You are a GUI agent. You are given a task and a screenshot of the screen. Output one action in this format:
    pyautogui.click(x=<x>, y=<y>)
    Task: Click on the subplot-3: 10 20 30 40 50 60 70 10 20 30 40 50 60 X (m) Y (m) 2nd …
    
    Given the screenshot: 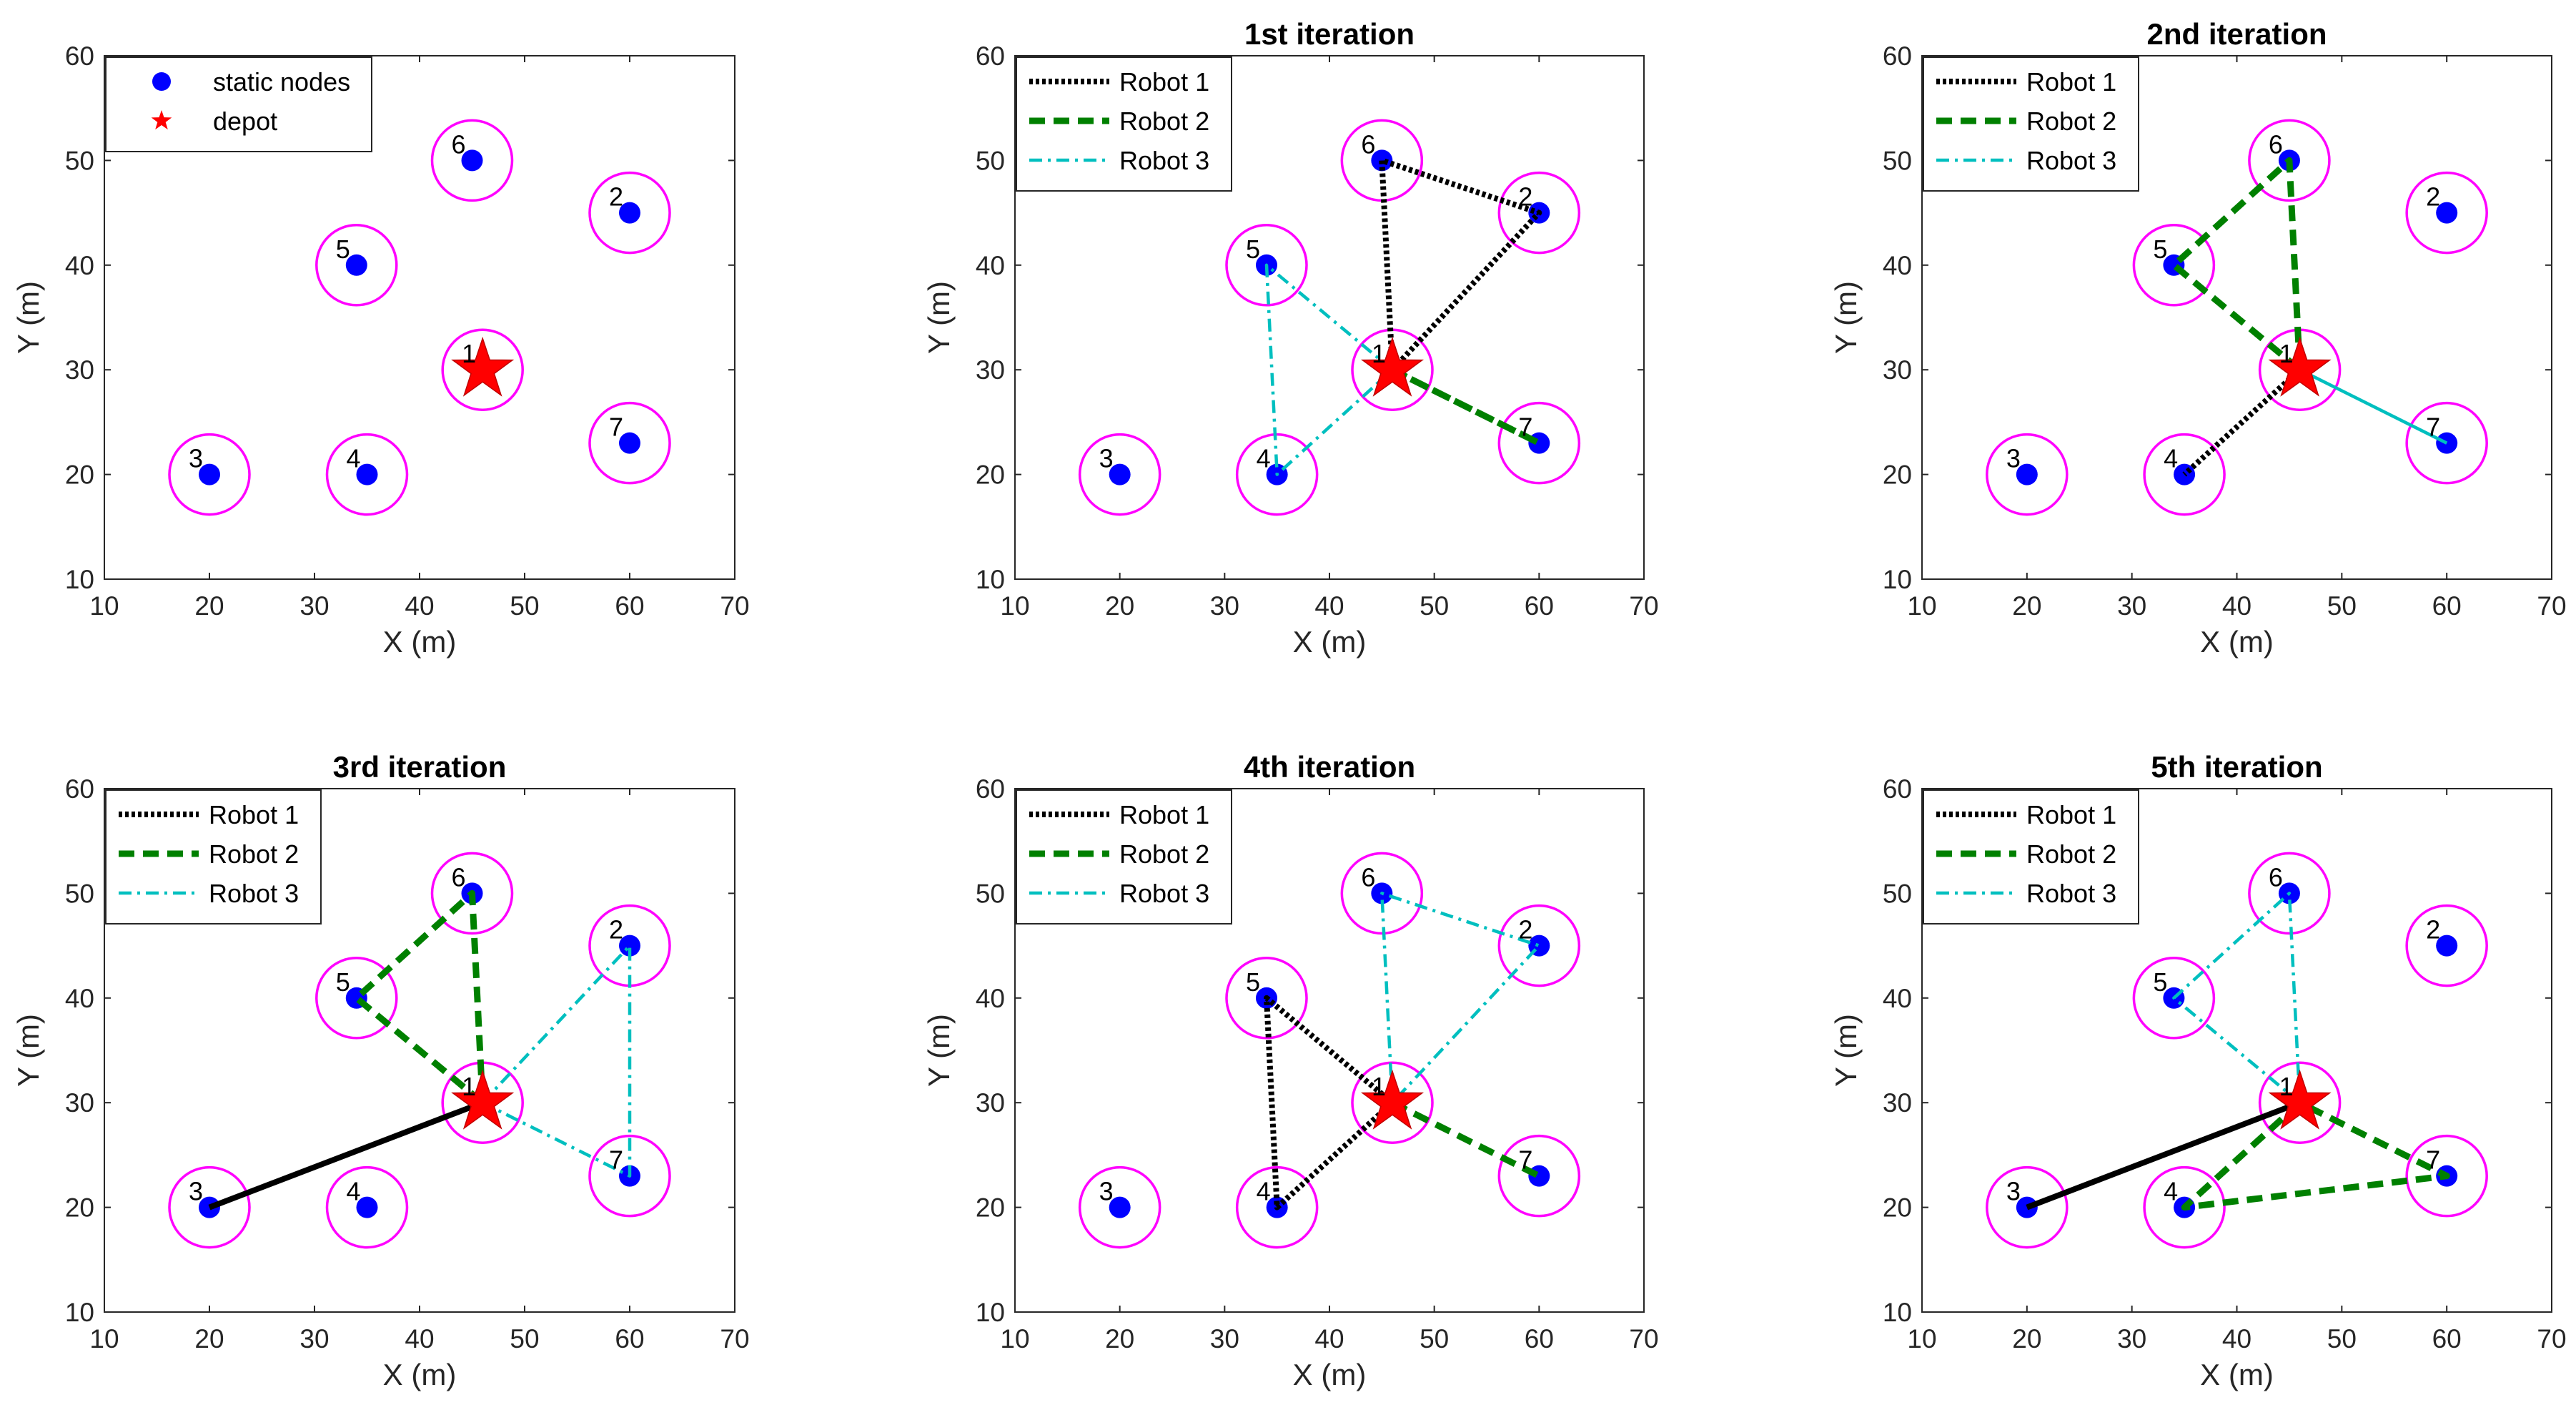 What is the action you would take?
    pyautogui.click(x=2198, y=338)
    